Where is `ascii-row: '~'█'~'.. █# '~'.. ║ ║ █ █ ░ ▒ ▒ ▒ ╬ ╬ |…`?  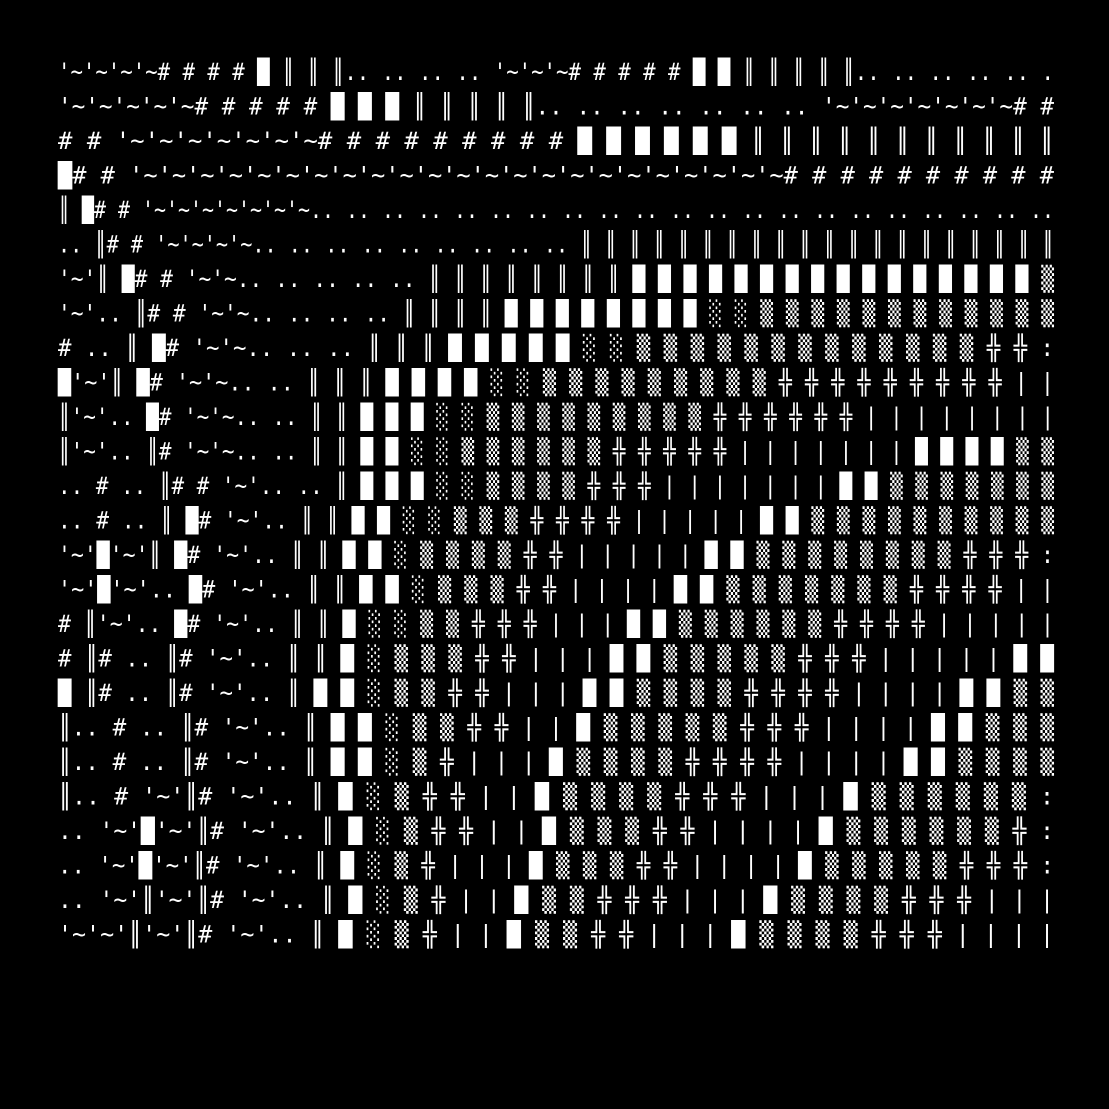
ascii-row: '~'█'~'.. █# '~'.. ║ ║ █ █ ░ ▒ ▒ ▒ ╬ ╬ |… is located at coordinates (556, 590).